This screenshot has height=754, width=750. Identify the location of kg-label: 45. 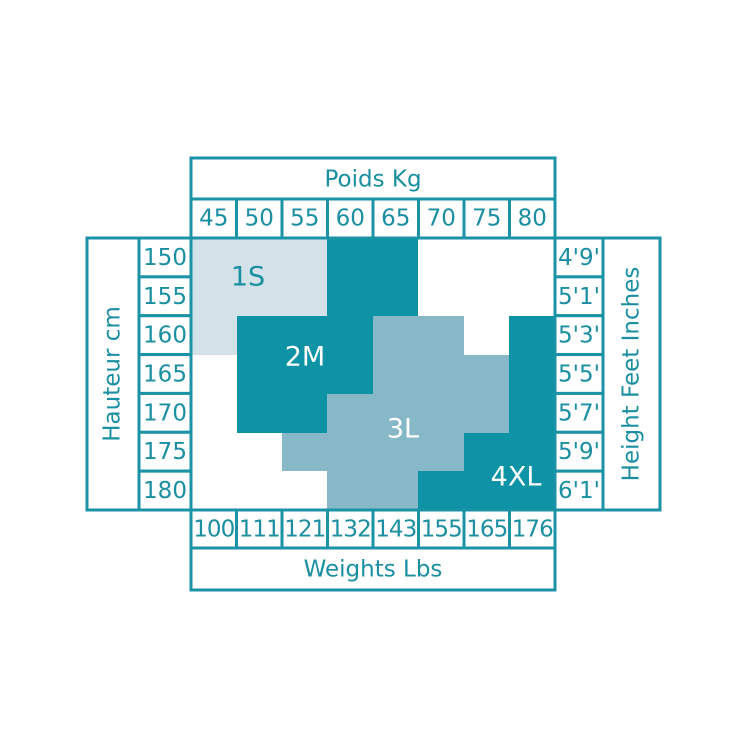
(213, 219).